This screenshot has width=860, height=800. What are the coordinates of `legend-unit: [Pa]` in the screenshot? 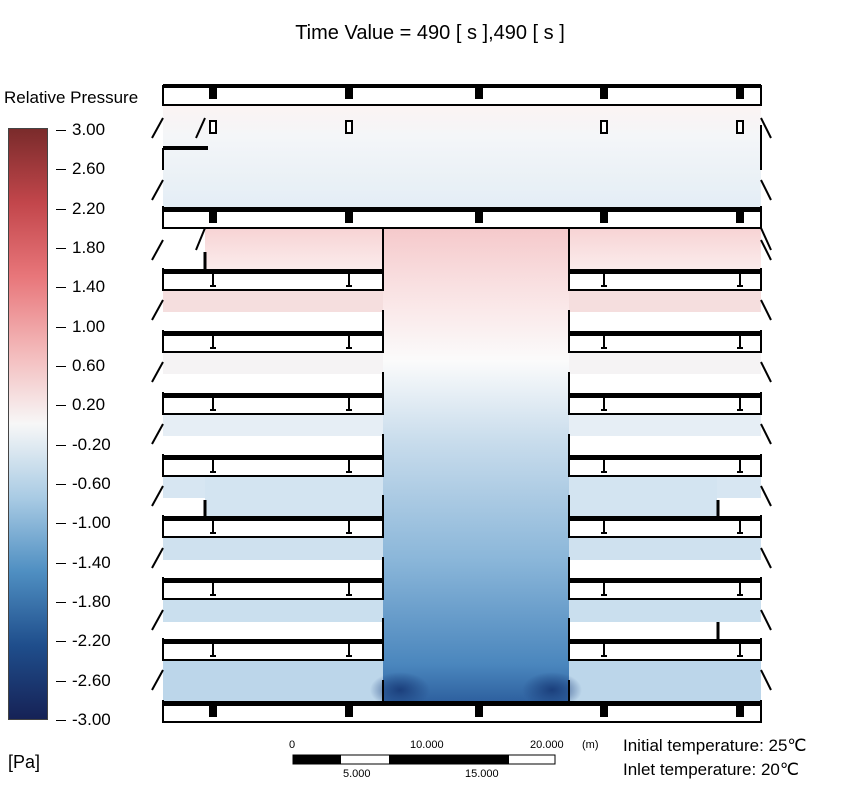 It's located at (24, 762).